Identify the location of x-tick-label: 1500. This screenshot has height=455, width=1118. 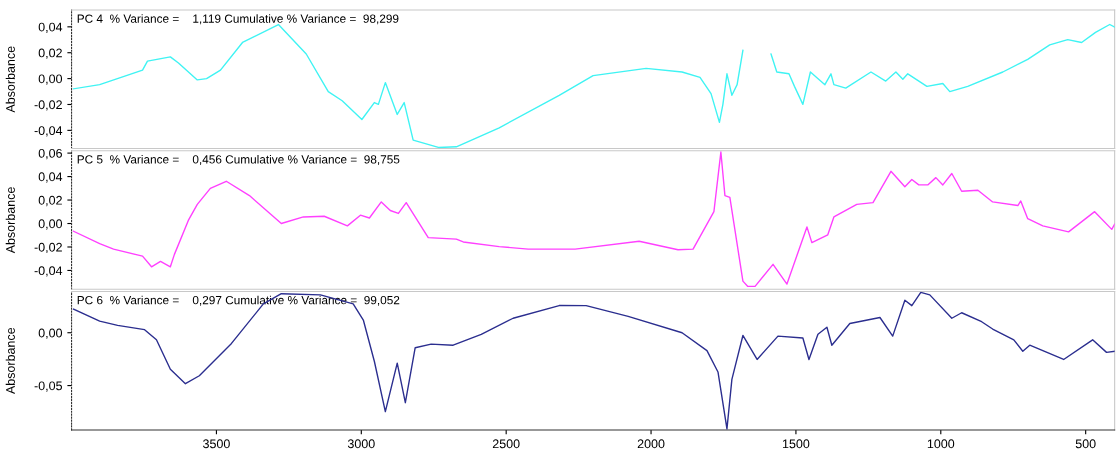
(796, 444).